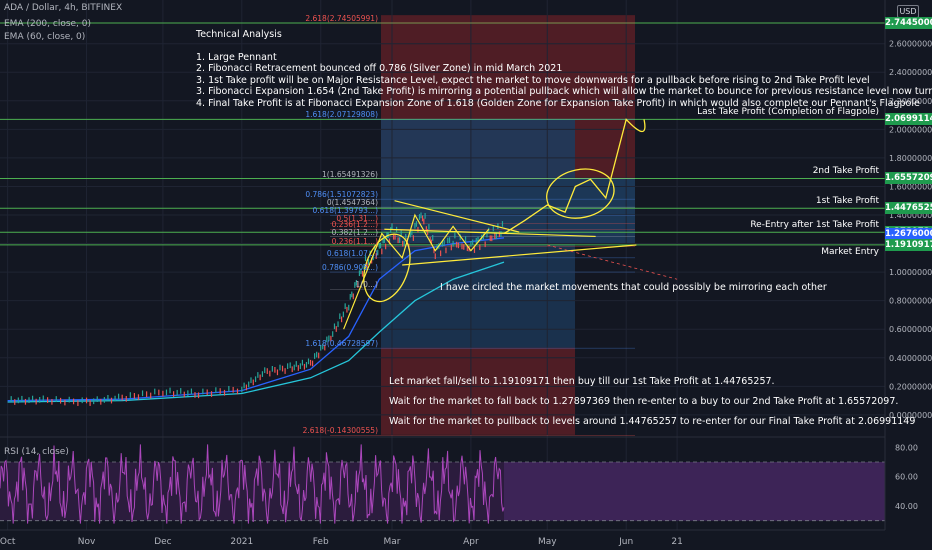 The image size is (932, 550). What do you see at coordinates (612, 262) in the screenshot?
I see `dashed-projection` at bounding box center [612, 262].